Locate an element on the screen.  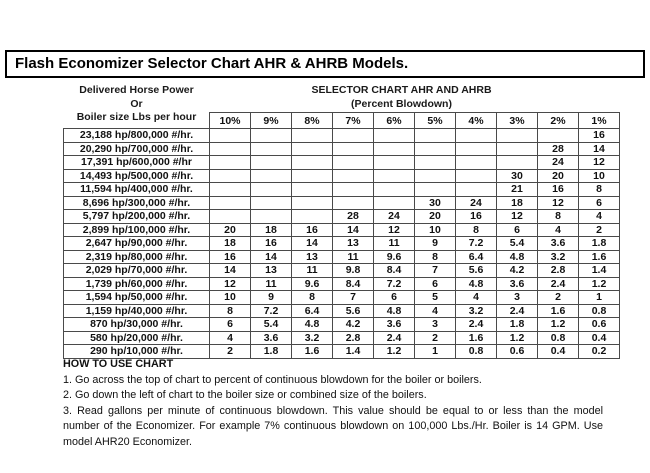
row-label: 23,188 hp/800,000 #/hr. is located at coordinates (136, 135).